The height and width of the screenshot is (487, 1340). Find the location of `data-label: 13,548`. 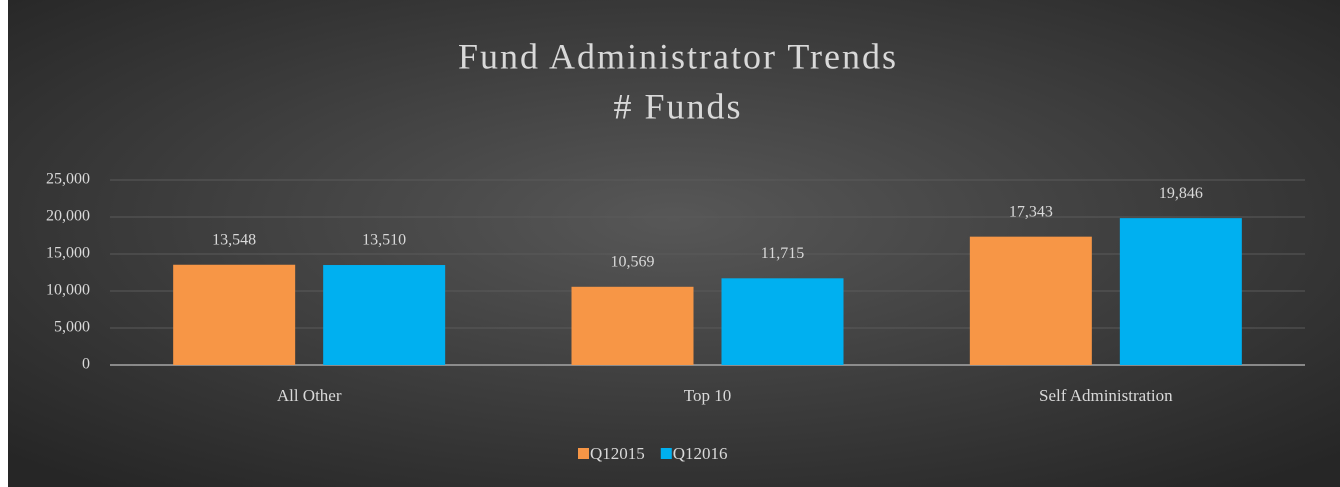

data-label: 13,548 is located at coordinates (234, 239).